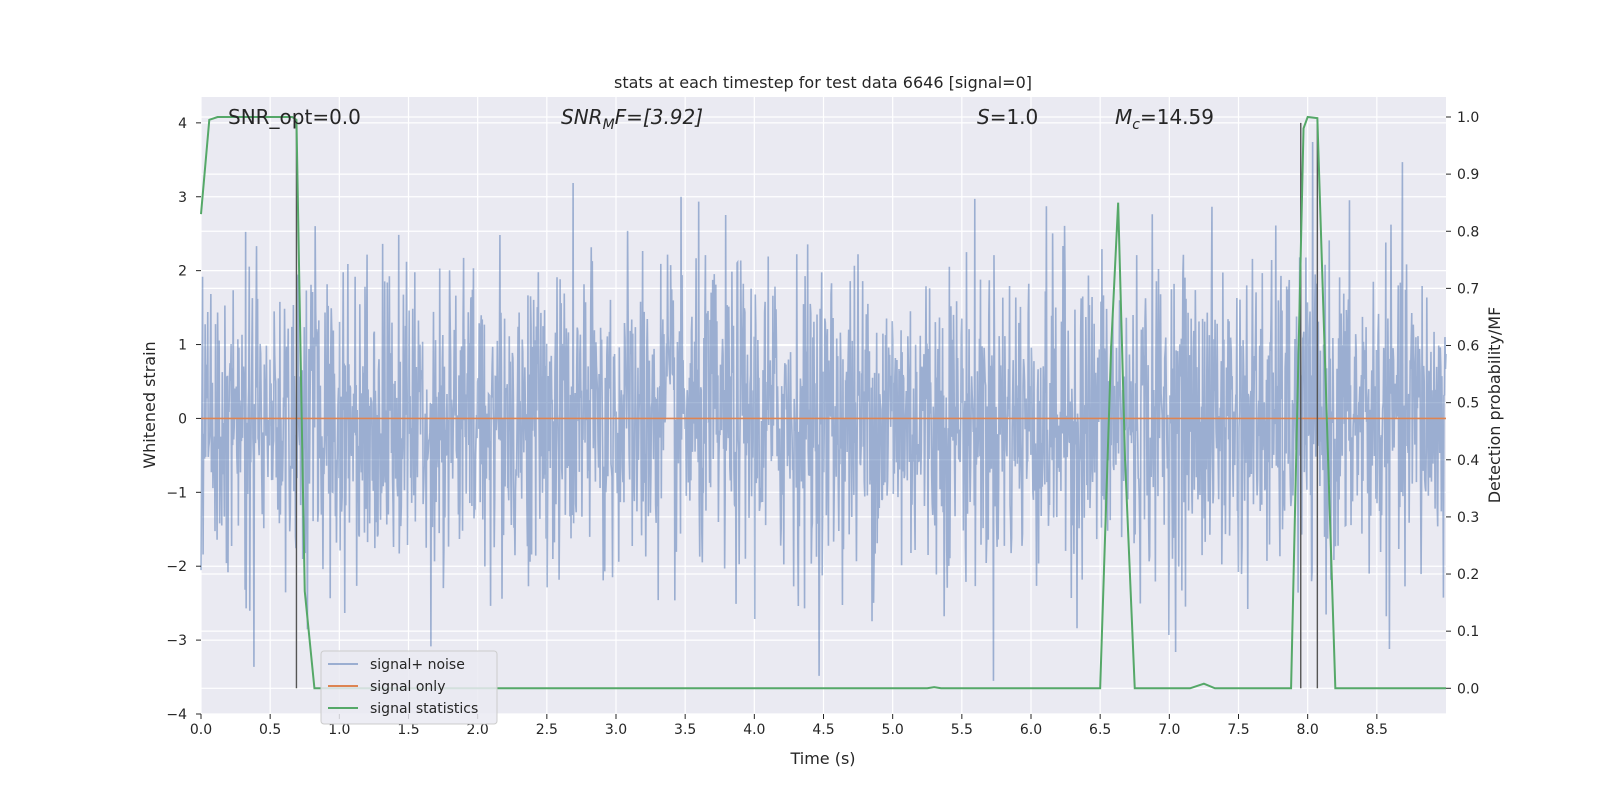 This screenshot has width=1600, height=800. What do you see at coordinates (616, 730) in the screenshot?
I see `x-tick-label: 3.0` at bounding box center [616, 730].